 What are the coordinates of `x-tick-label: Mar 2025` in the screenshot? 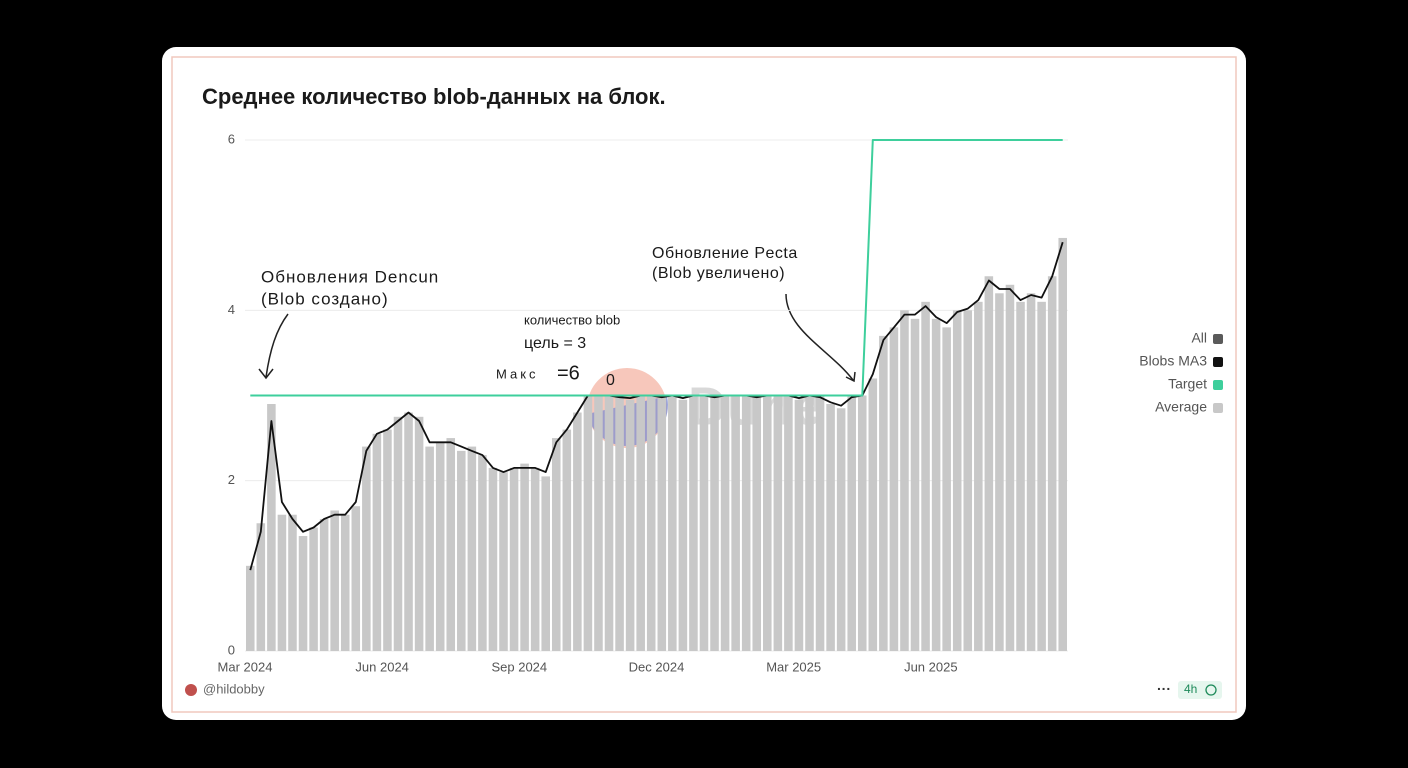 It's located at (793, 666).